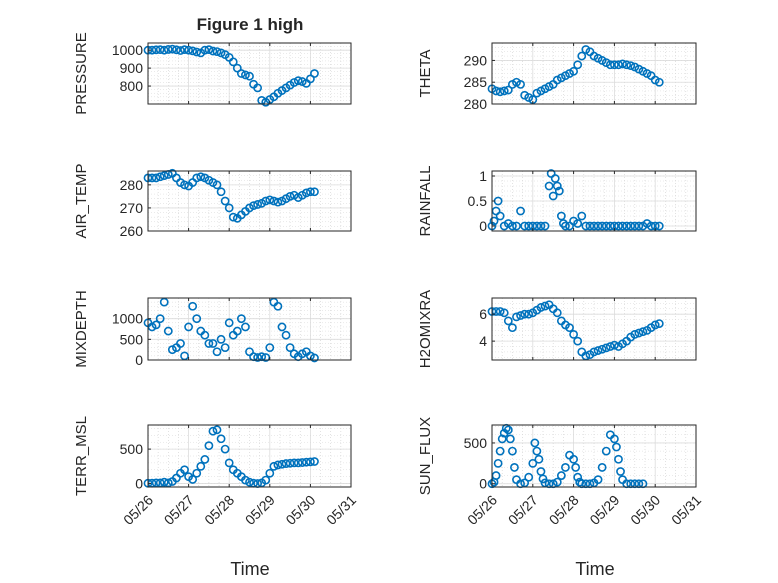  Describe the element at coordinates (523, 510) in the screenshot. I see `x-tick-label: 05/27` at that location.